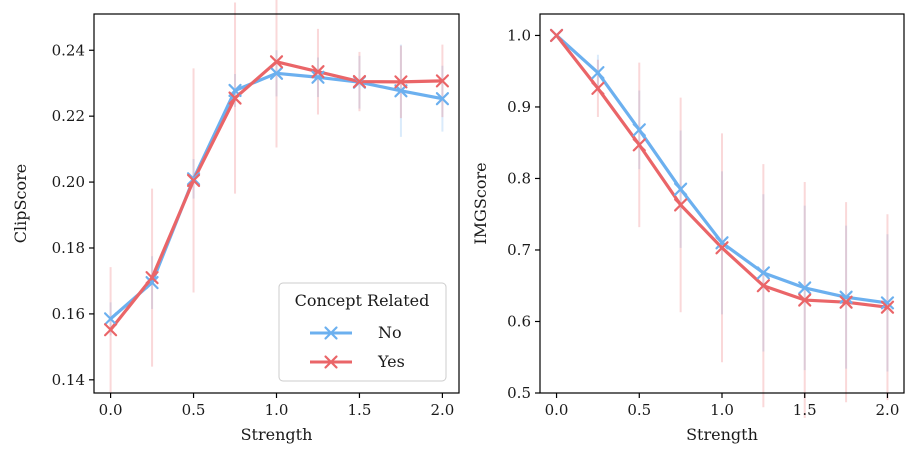  Describe the element at coordinates (194, 410) in the screenshot. I see `clipscore-x-tick-label: 0.5` at that location.